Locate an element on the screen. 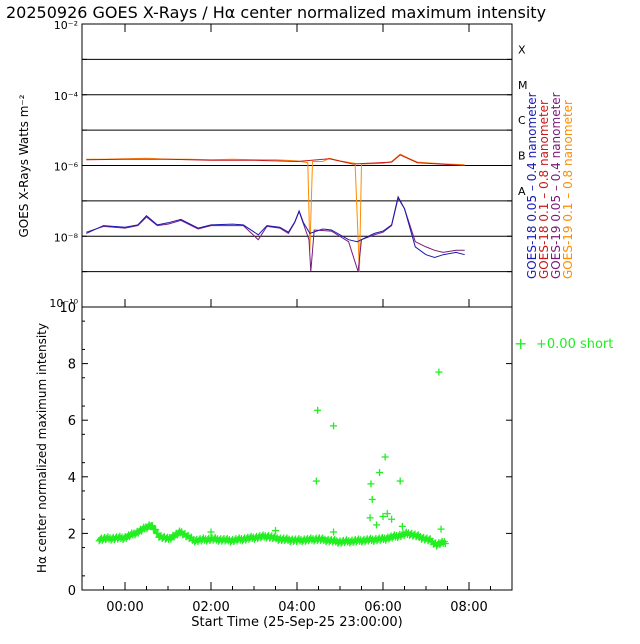  time-x-tick-label: 00:00 is located at coordinates (124, 607).